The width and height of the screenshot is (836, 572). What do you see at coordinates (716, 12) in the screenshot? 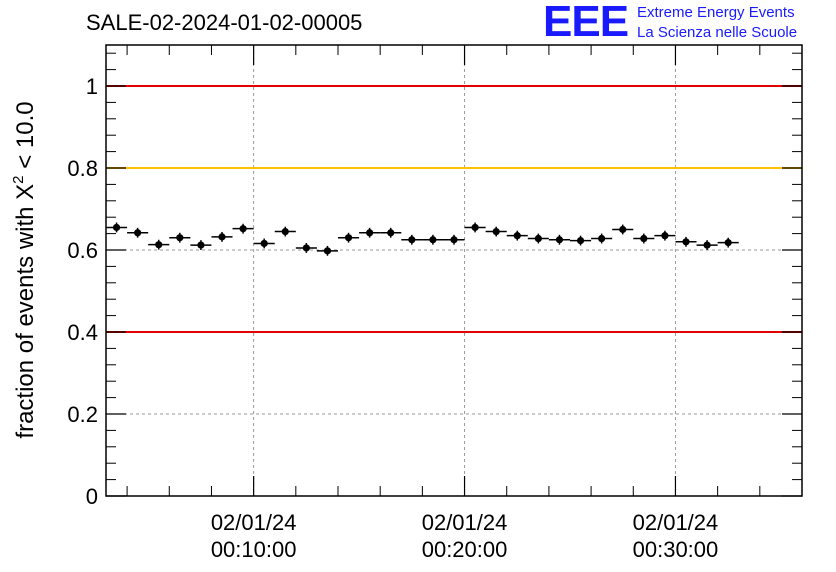
I see `logo-line-1: Extreme Energy Events` at bounding box center [716, 12].